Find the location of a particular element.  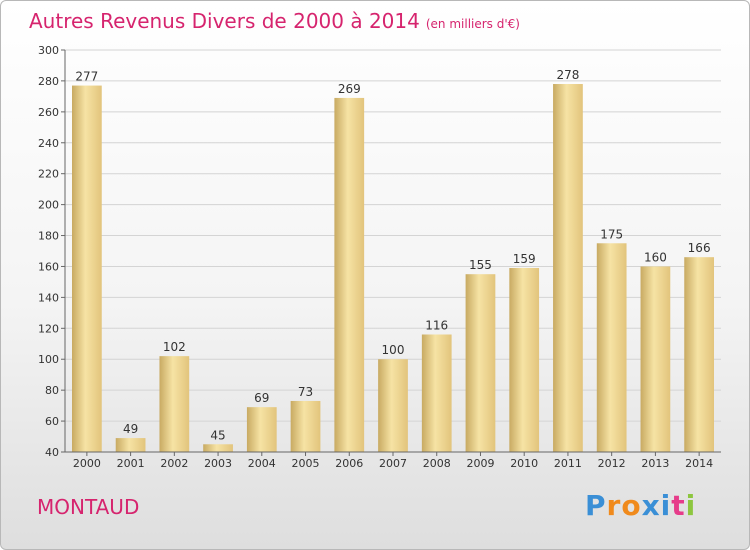

x-tick-label: 2006 is located at coordinates (349, 463).